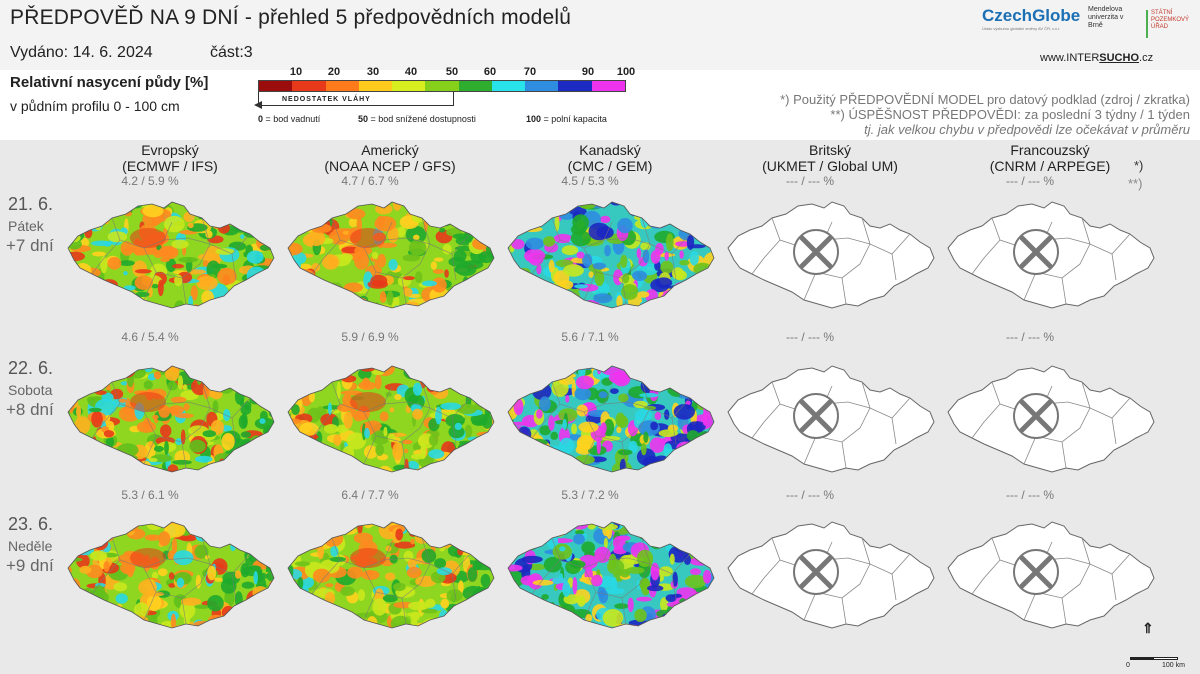 This screenshot has height=674, width=1200. Describe the element at coordinates (411, 72) in the screenshot. I see `color-scale-tick: 40` at that location.